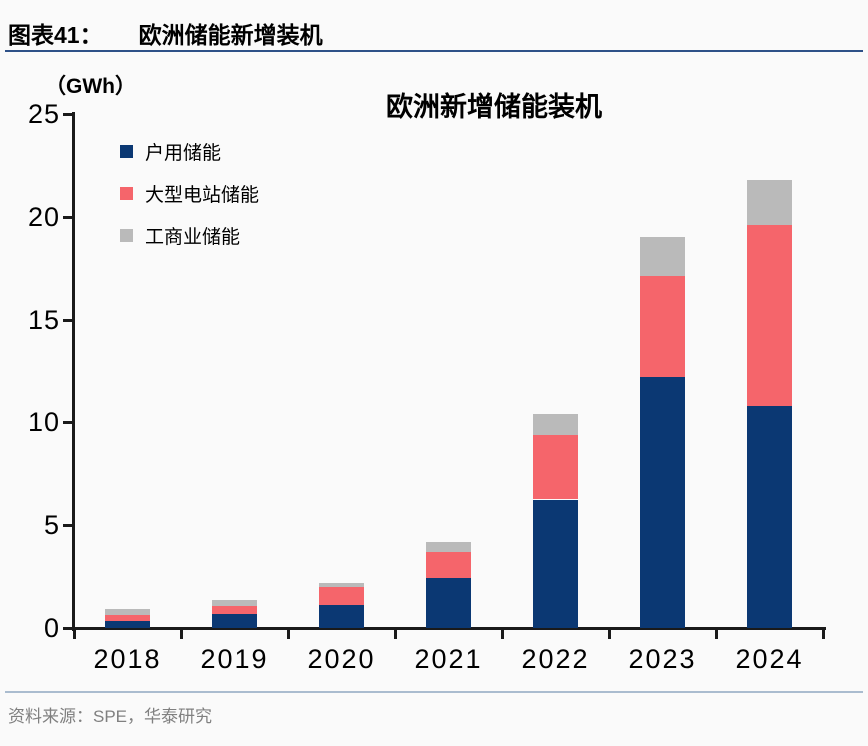  What do you see at coordinates (51, 628) in the screenshot?
I see `y-axis-tick-label: 0` at bounding box center [51, 628].